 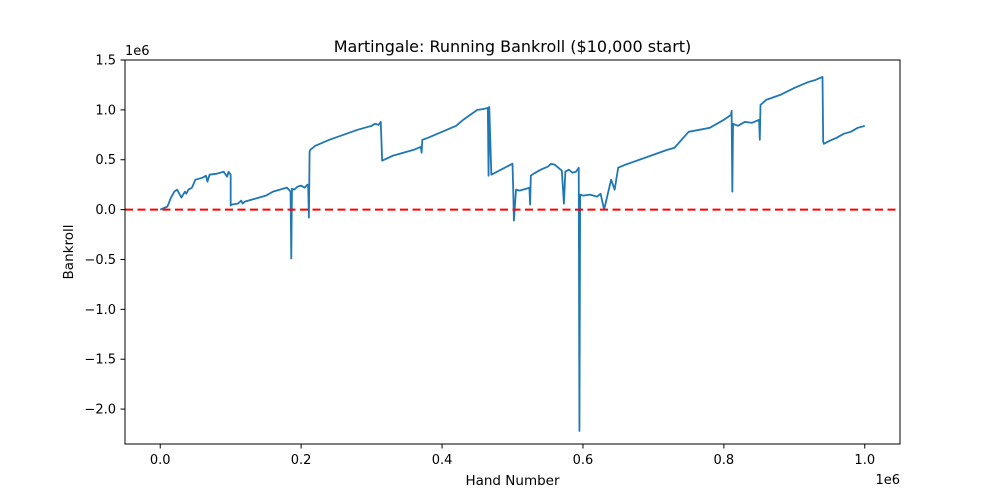 What do you see at coordinates (512, 481) in the screenshot?
I see `x-axis-title: Hand Number` at bounding box center [512, 481].